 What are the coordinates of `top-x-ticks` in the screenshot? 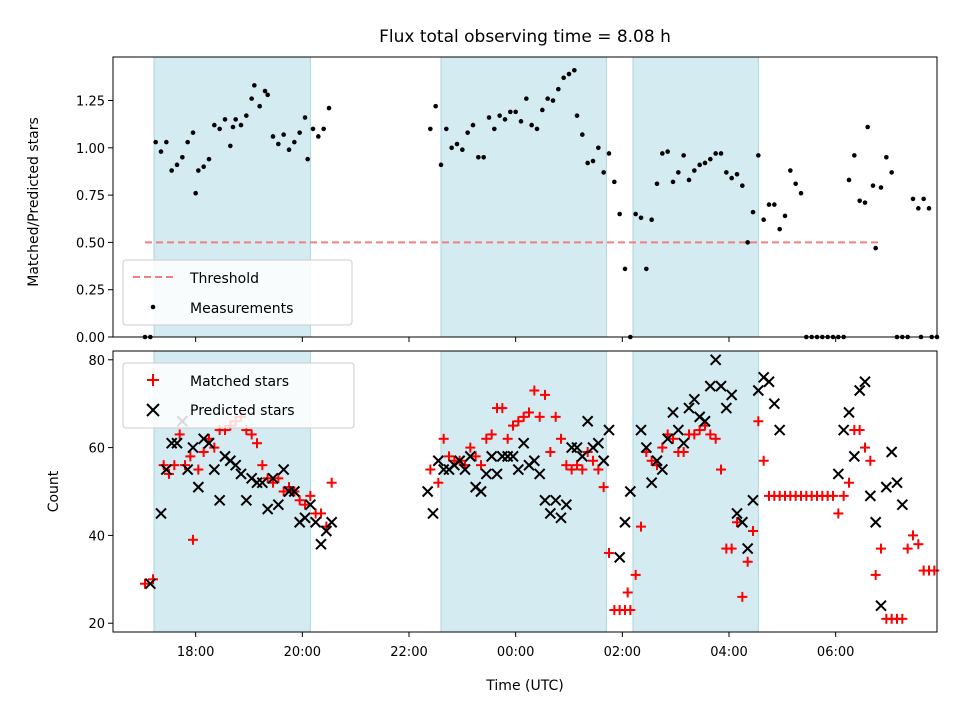 It's located at (516, 339).